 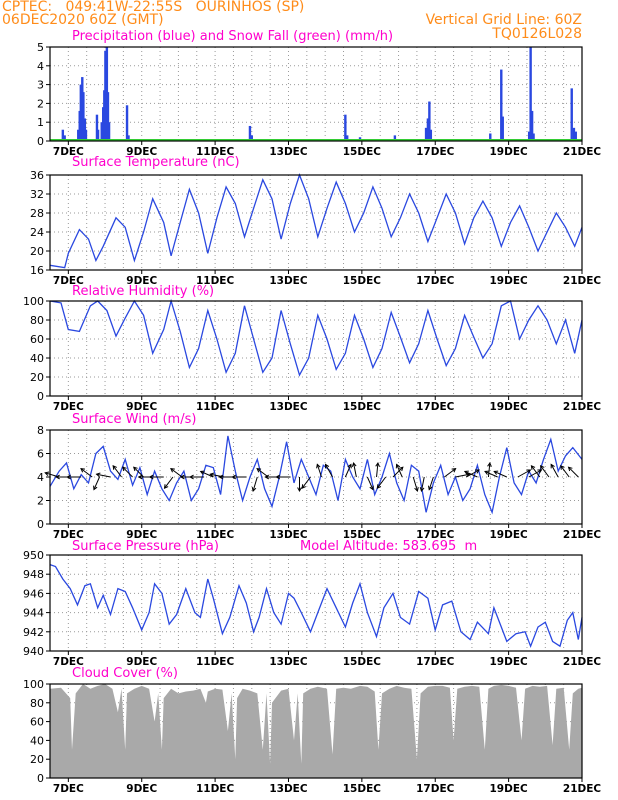 I want to click on y-tick-label: 100, so click(x=33, y=301).